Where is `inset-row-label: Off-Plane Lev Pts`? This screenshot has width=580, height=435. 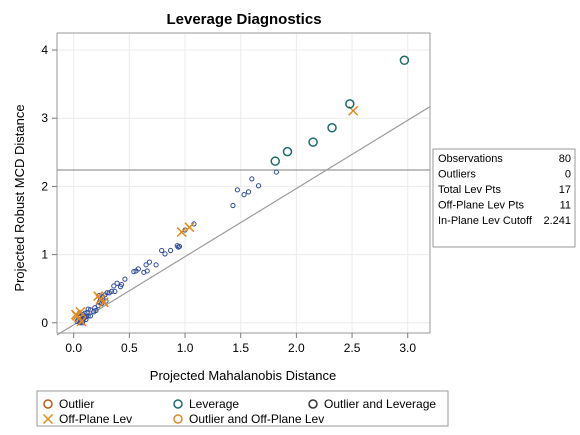
inset-row-label: Off-Plane Lev Pts is located at coordinates (481, 206).